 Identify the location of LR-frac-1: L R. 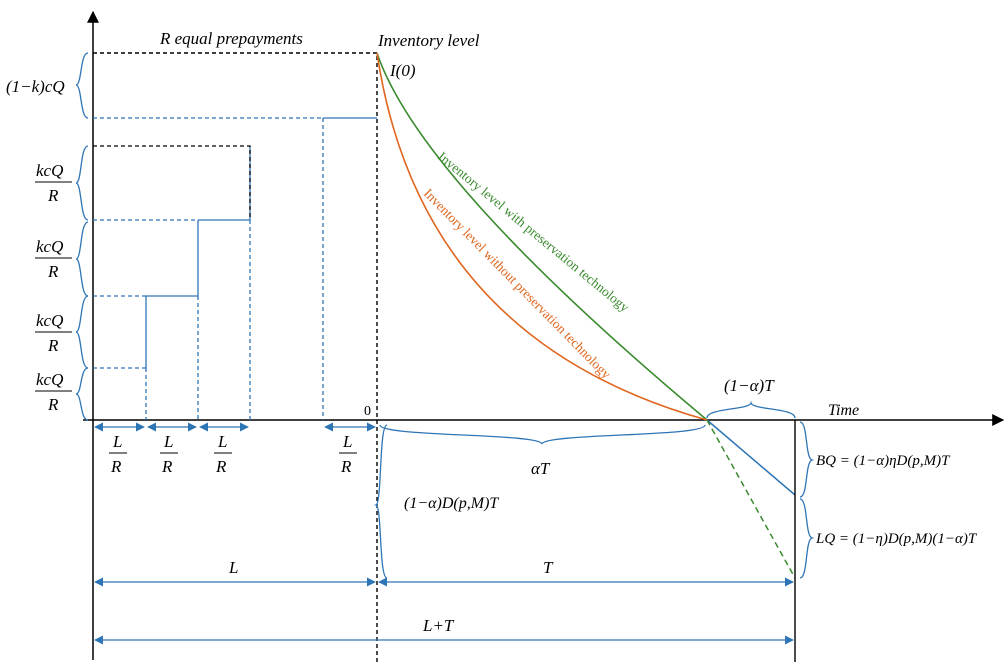
(118, 454).